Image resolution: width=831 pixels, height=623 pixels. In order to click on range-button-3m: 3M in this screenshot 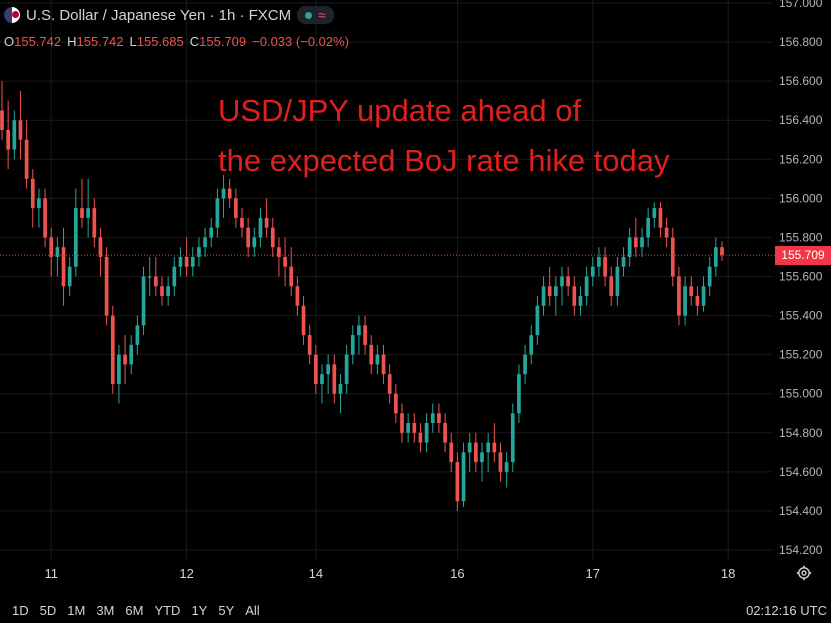, I will do `click(105, 610)`.